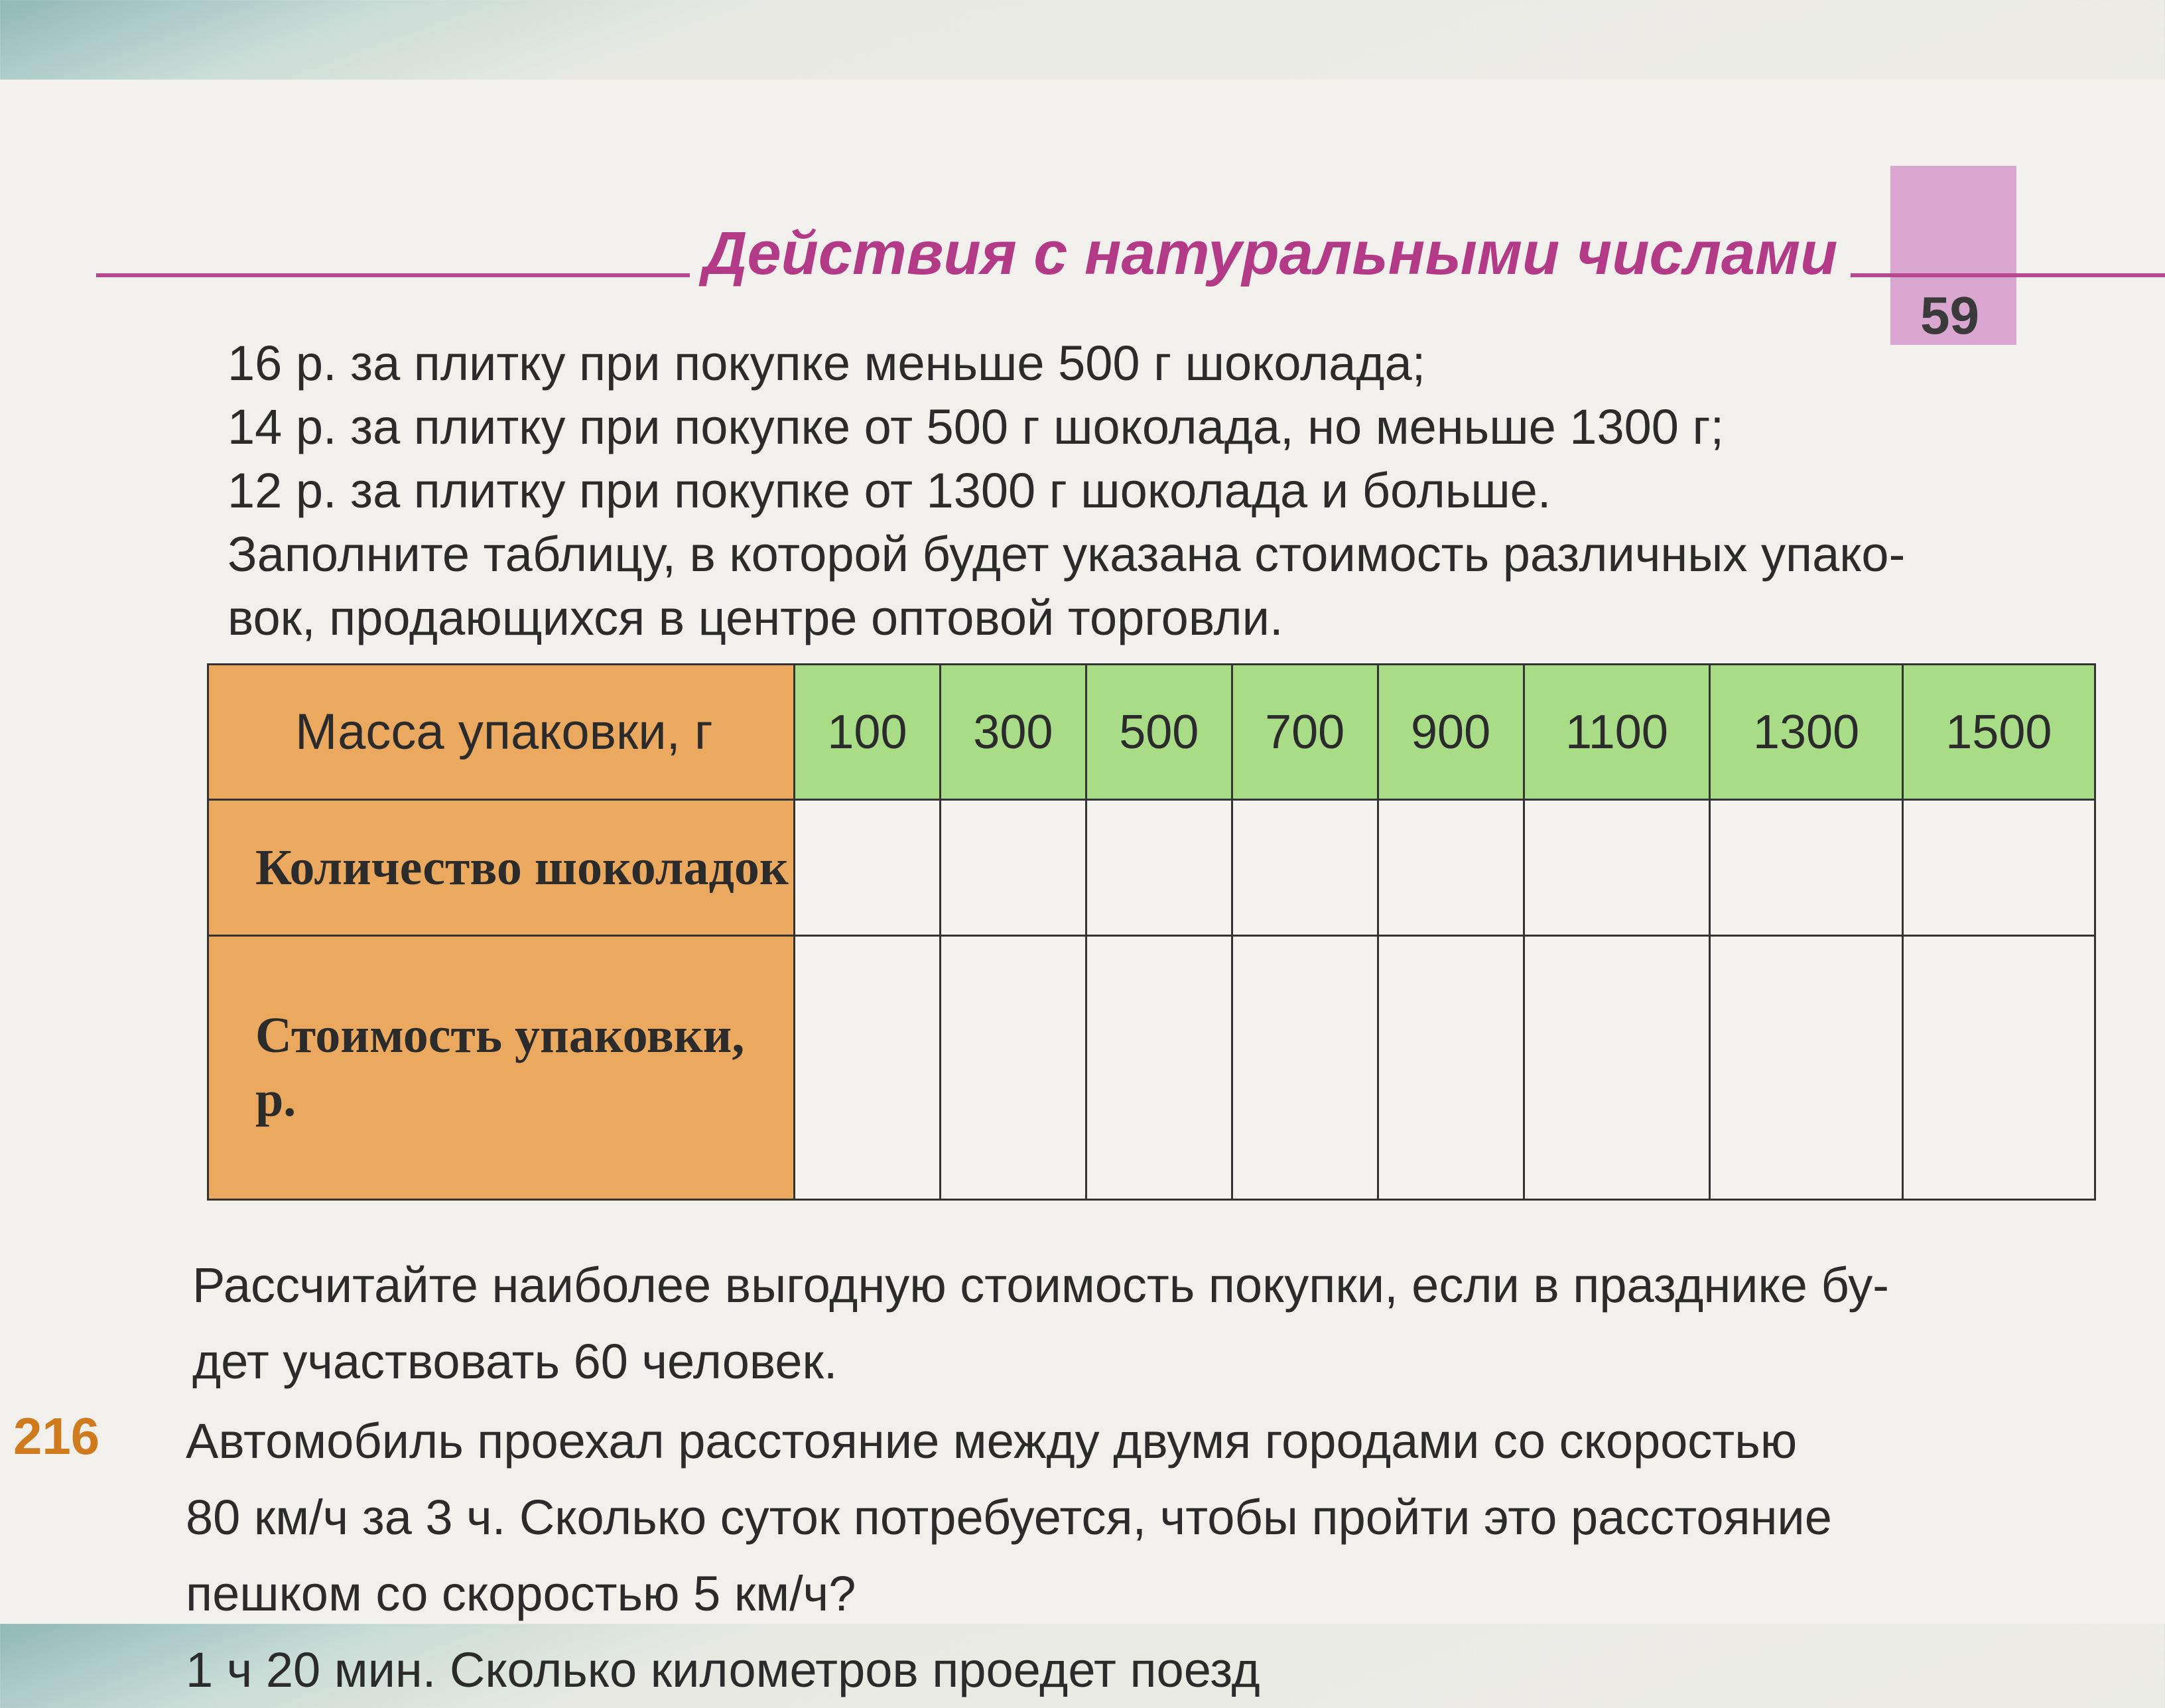 This screenshot has width=2165, height=1708. Describe the element at coordinates (501, 732) in the screenshot. I see `row-label: Масса упаковки, г` at that location.